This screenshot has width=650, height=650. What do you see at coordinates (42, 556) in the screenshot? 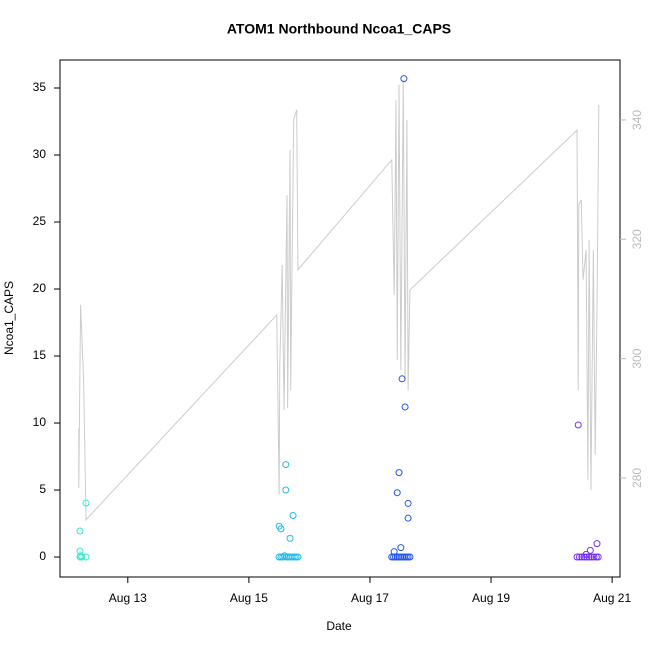
I see `y-tick-label: 0` at bounding box center [42, 556].